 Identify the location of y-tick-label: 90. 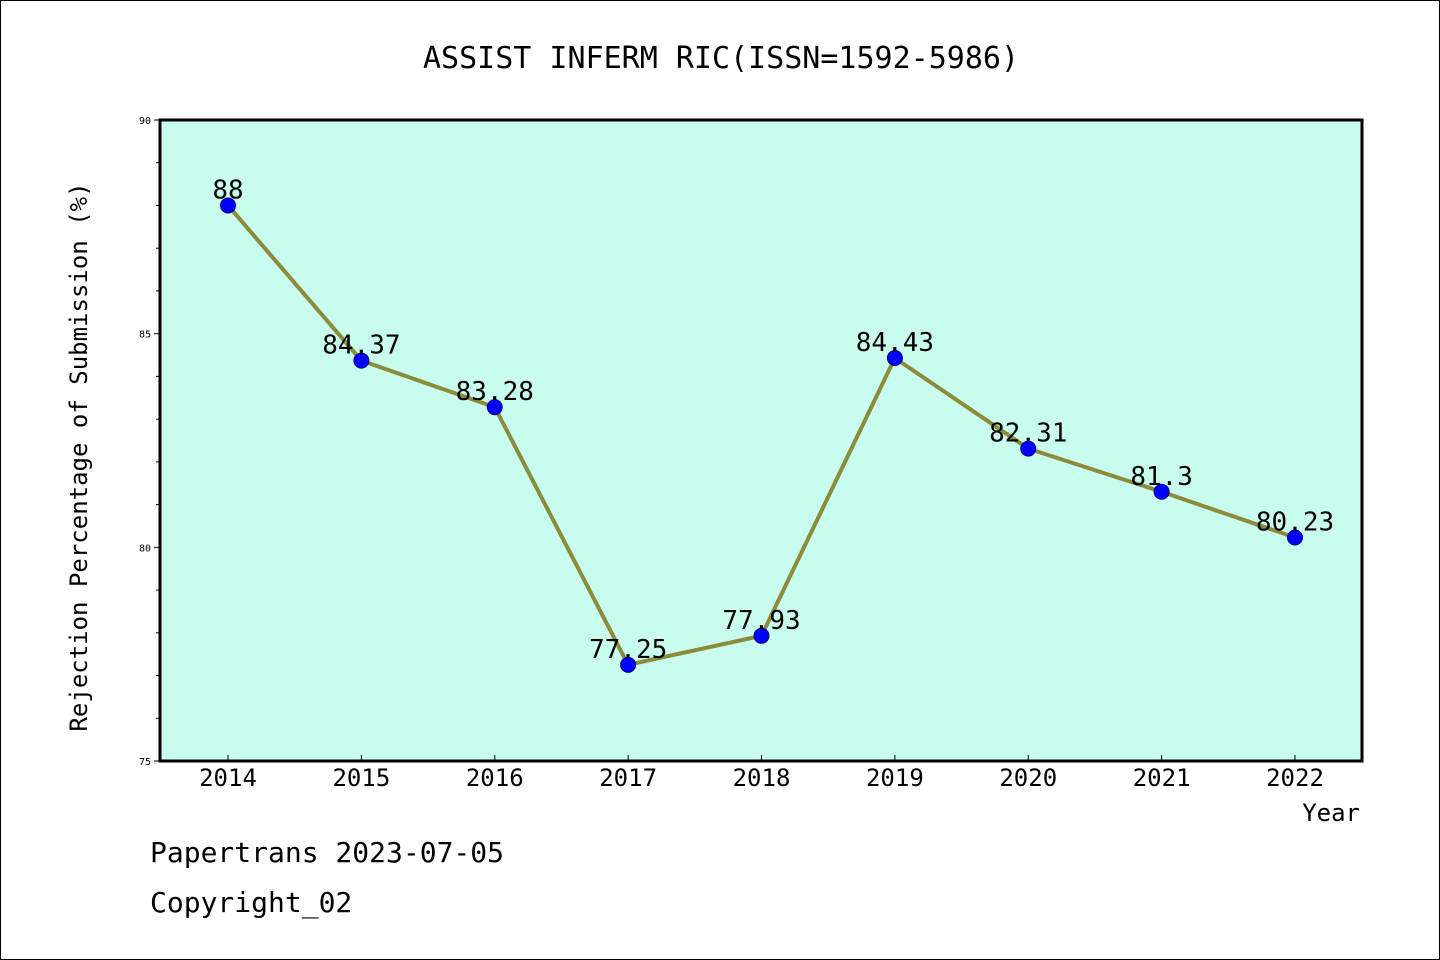
(145, 121).